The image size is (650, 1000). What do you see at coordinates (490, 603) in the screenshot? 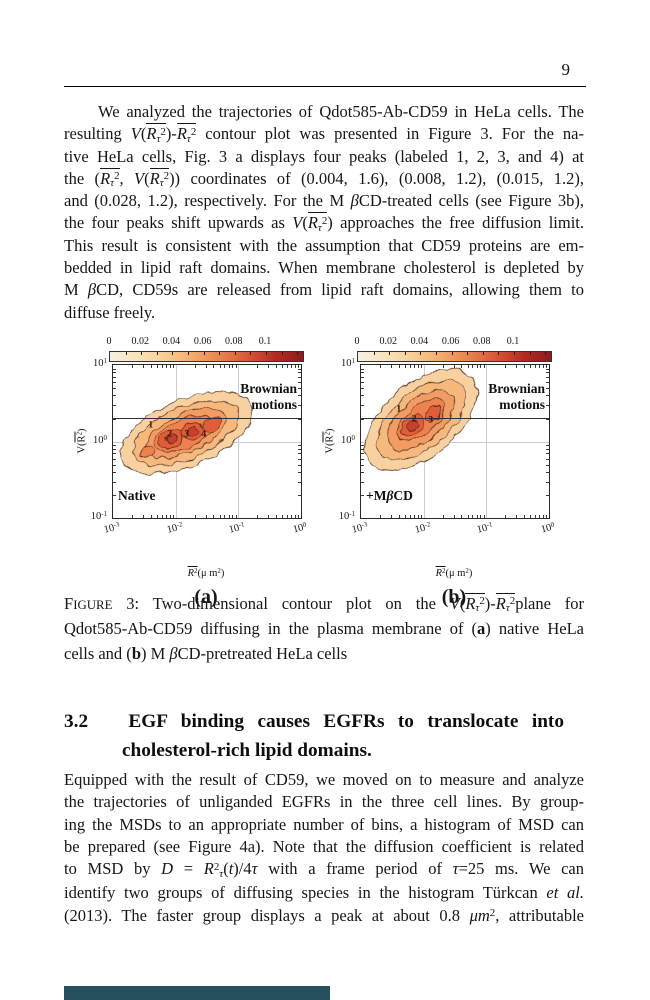
I see `text-run: )-` at bounding box center [490, 603].